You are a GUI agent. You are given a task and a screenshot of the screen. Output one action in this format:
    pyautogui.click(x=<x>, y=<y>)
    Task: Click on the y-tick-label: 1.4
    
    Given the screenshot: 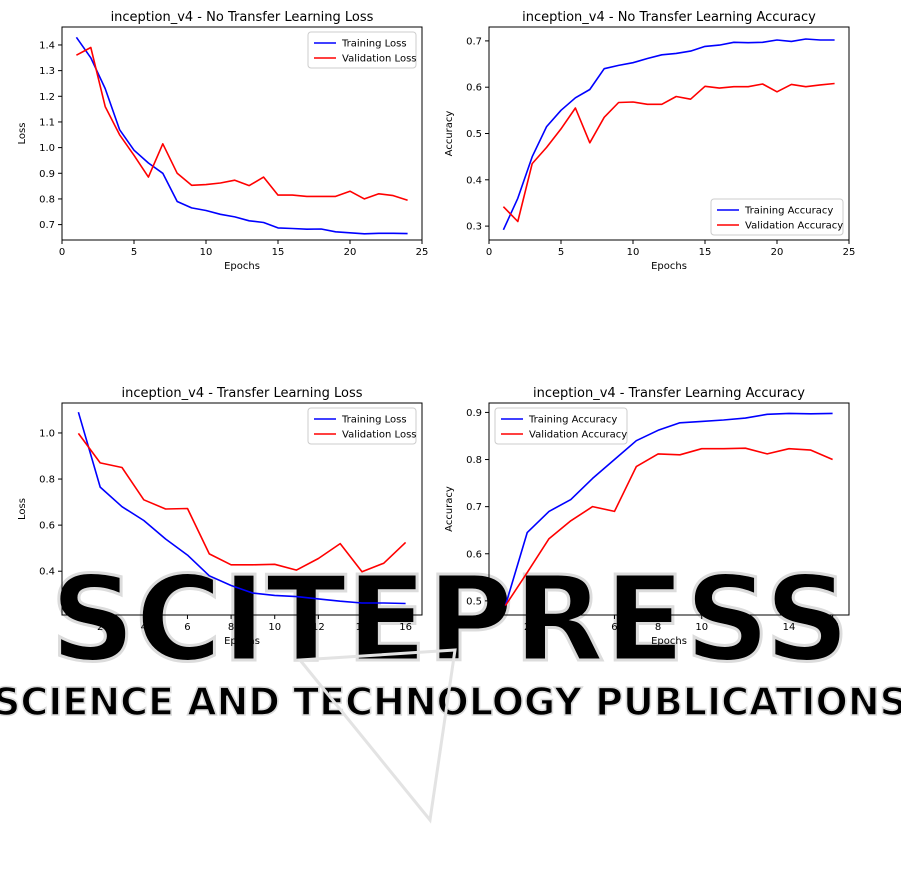 What is the action you would take?
    pyautogui.click(x=47, y=45)
    